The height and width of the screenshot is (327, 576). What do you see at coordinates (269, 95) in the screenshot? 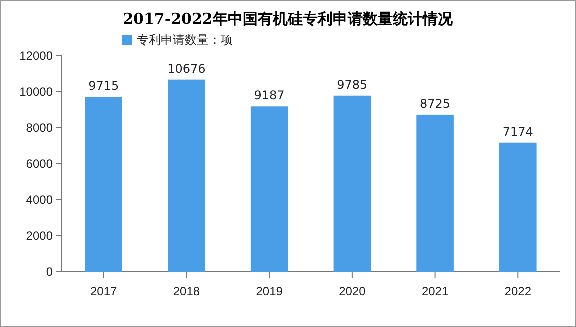
I see `data-label: 9187` at bounding box center [269, 95].